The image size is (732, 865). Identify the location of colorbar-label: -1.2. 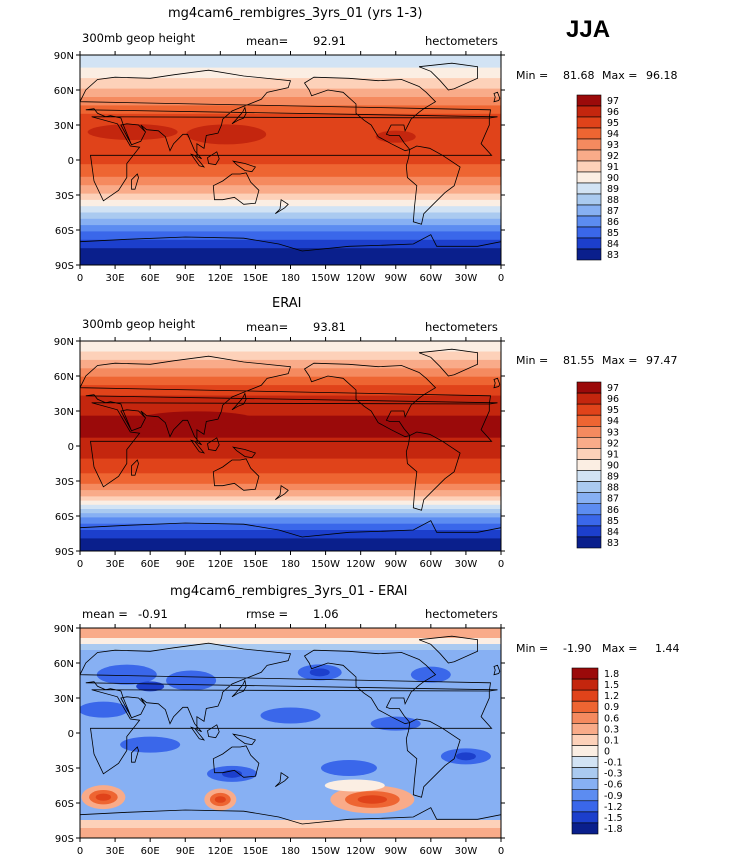
(613, 807).